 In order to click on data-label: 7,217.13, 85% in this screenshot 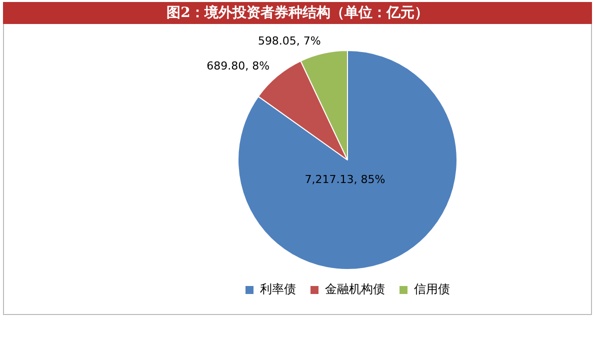, I will do `click(345, 179)`.